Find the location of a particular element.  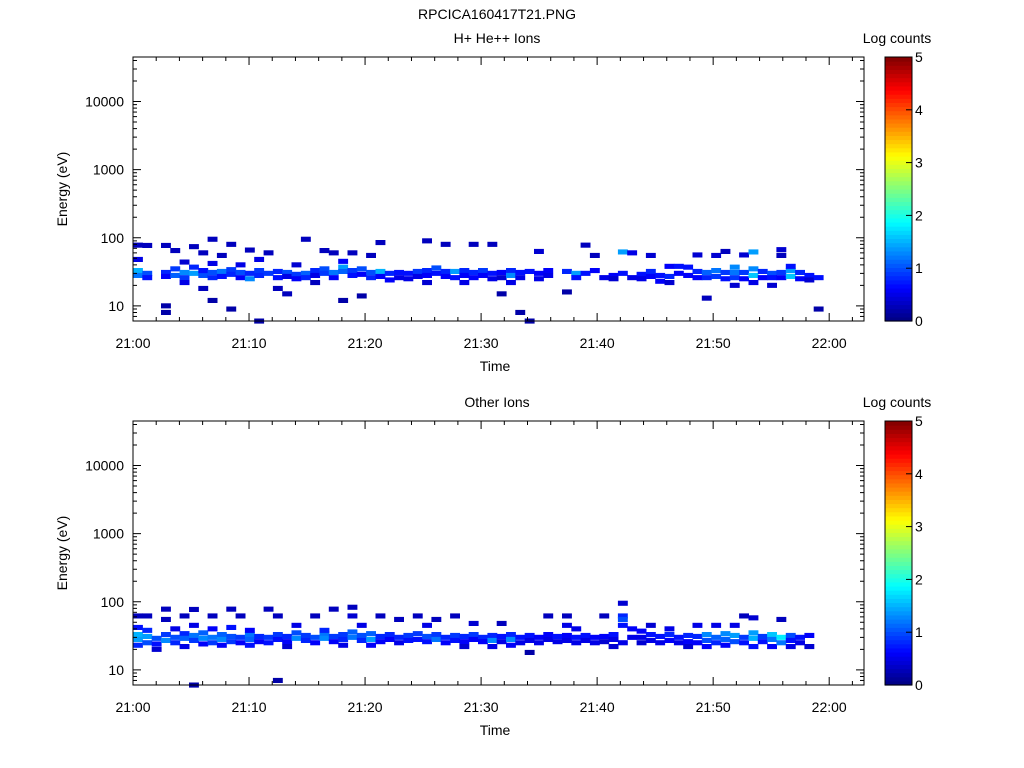

x-tick-label: 21:50 is located at coordinates (713, 343).